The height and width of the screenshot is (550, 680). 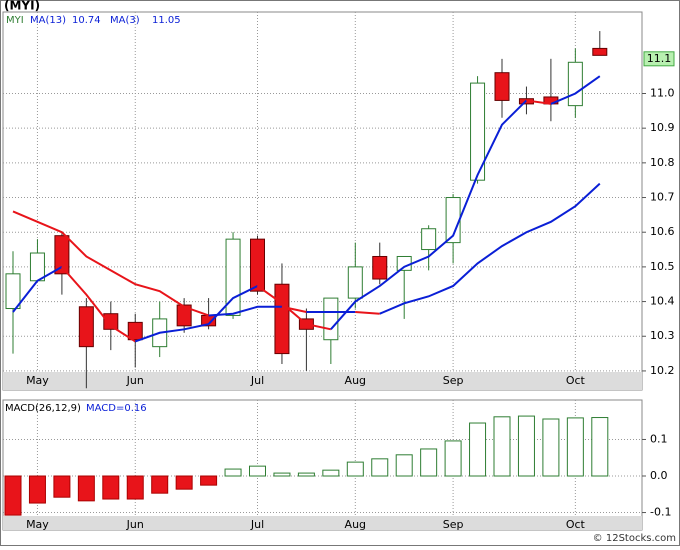 What do you see at coordinates (43, 408) in the screenshot?
I see `macd-name: MACD(26,12,9)` at bounding box center [43, 408].